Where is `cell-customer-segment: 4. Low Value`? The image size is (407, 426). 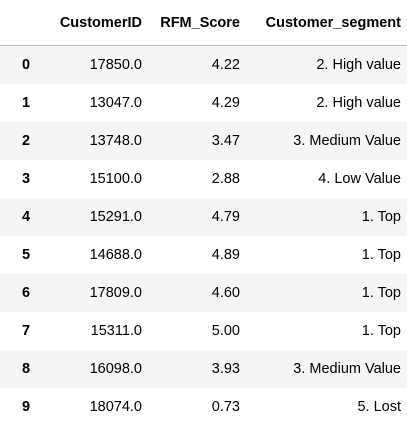
cell-customer-segment: 4. Low Value is located at coordinates (359, 178).